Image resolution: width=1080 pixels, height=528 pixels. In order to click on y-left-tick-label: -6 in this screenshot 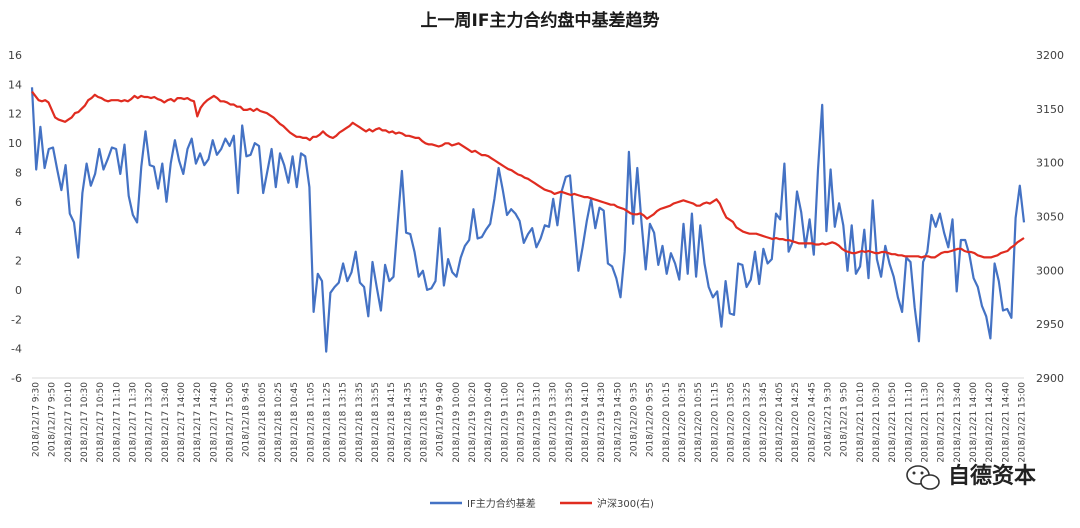, I will do `click(16, 378)`.